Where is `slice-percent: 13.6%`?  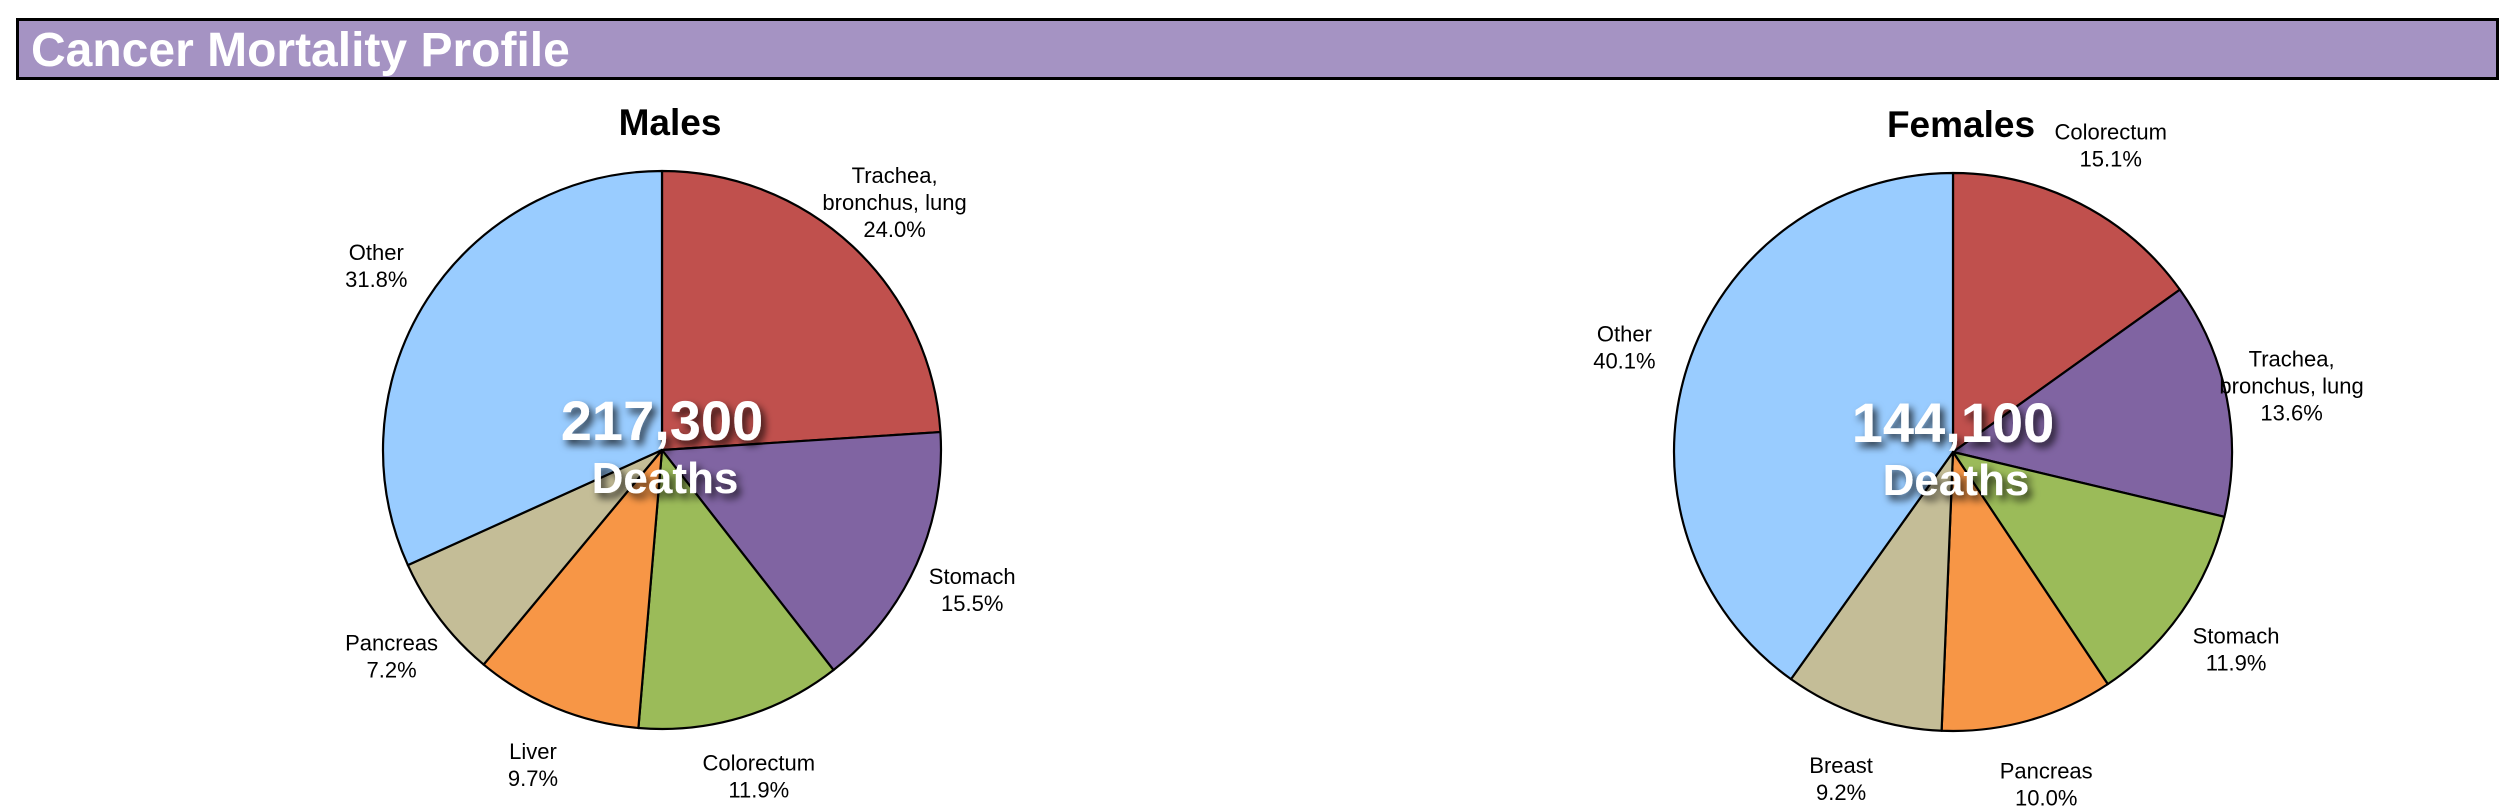
slice-percent: 13.6% is located at coordinates (2291, 413).